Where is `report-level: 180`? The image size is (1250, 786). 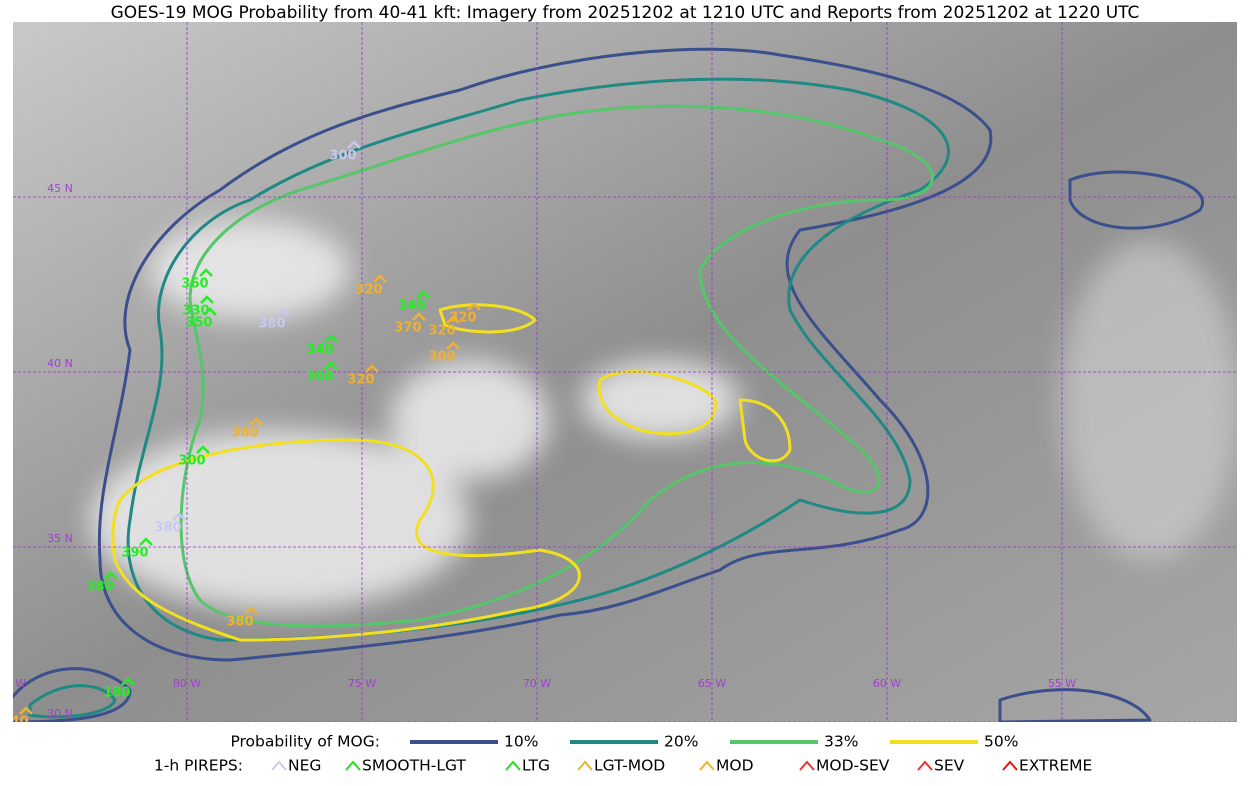 report-level: 180 is located at coordinates (116, 693).